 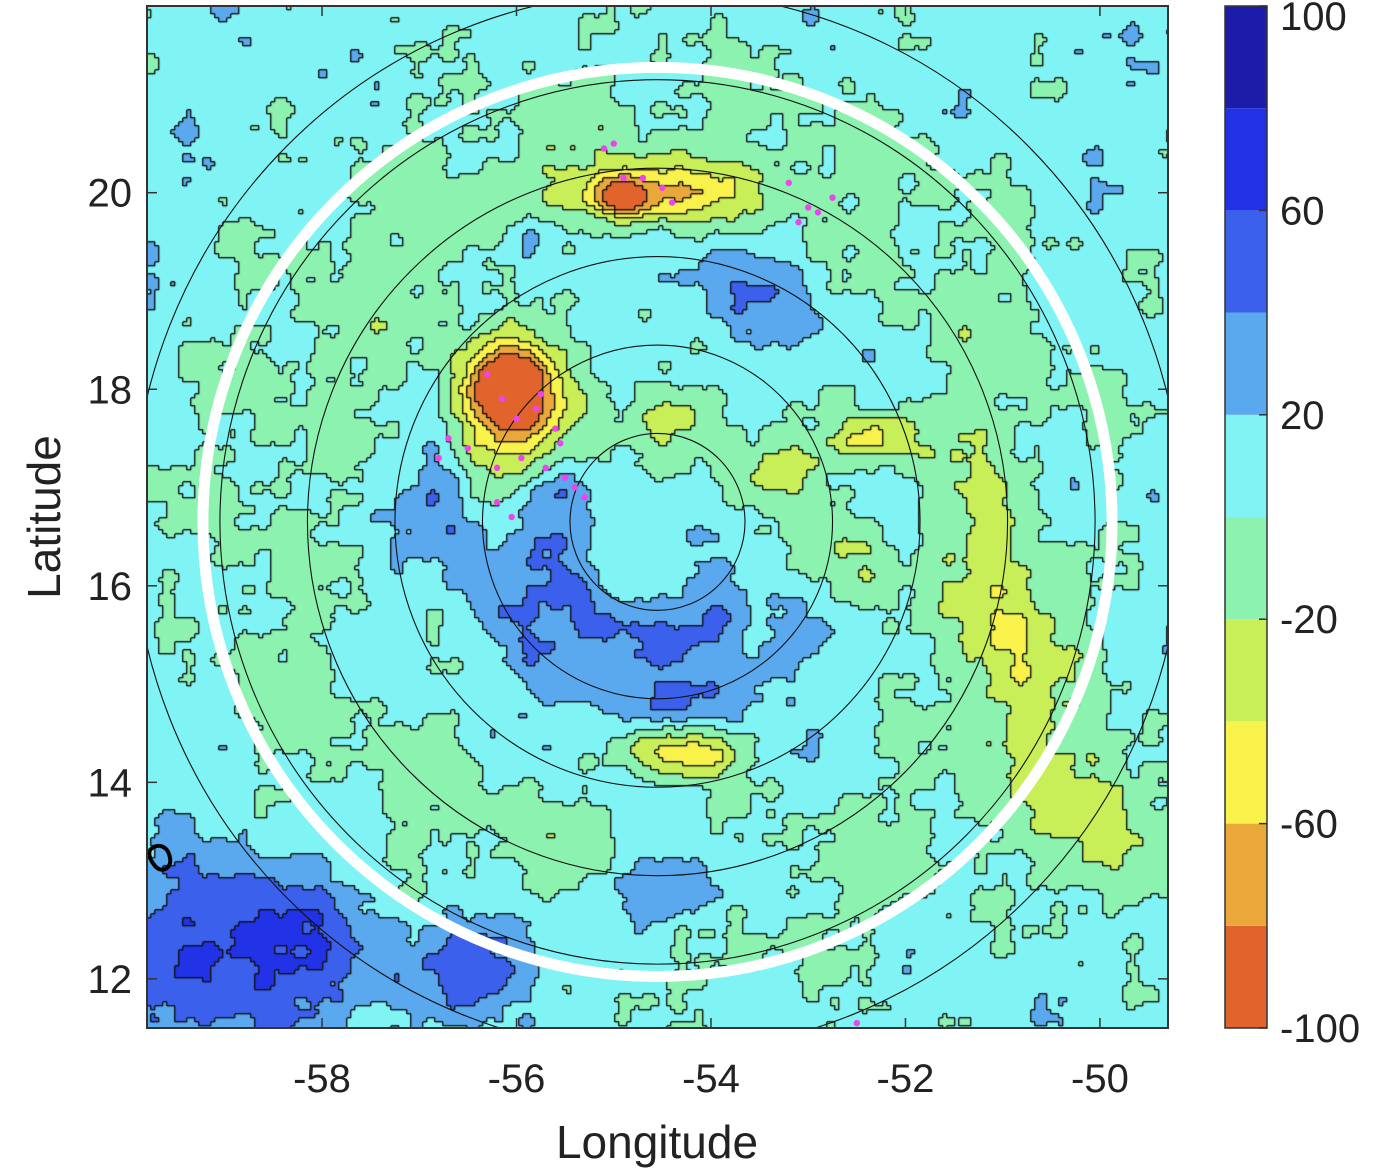 I want to click on colorbar-ticks: -100 -60 -20 20 60 100, so click(x=1309, y=525).